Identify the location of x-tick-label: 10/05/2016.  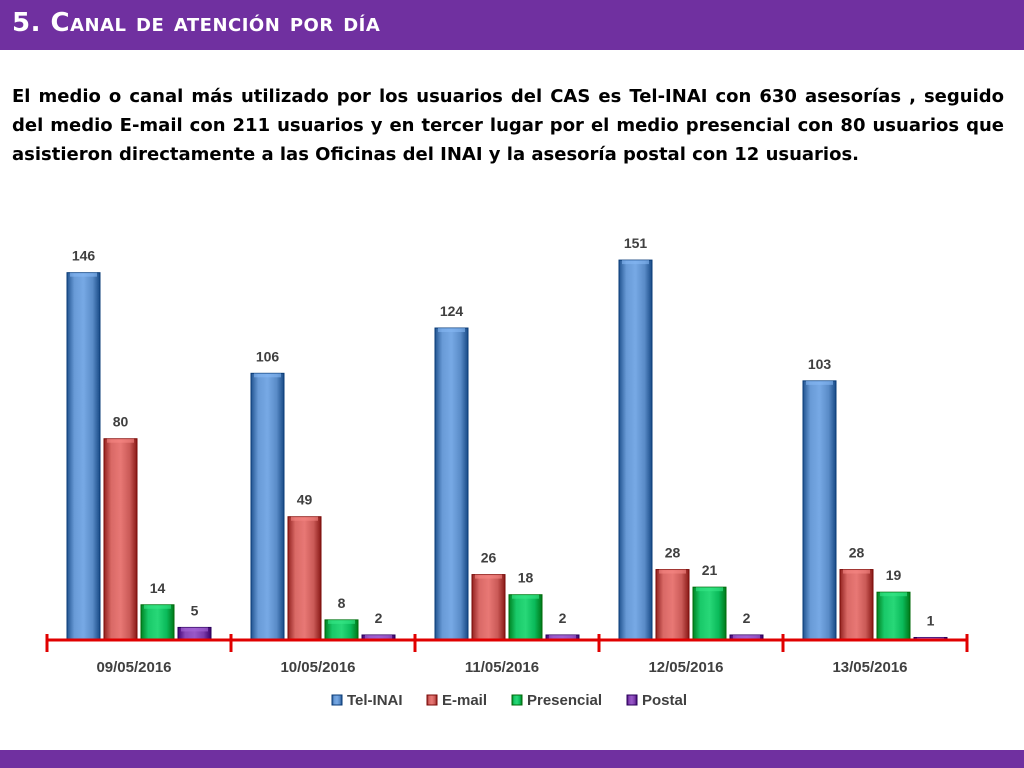
(317, 667).